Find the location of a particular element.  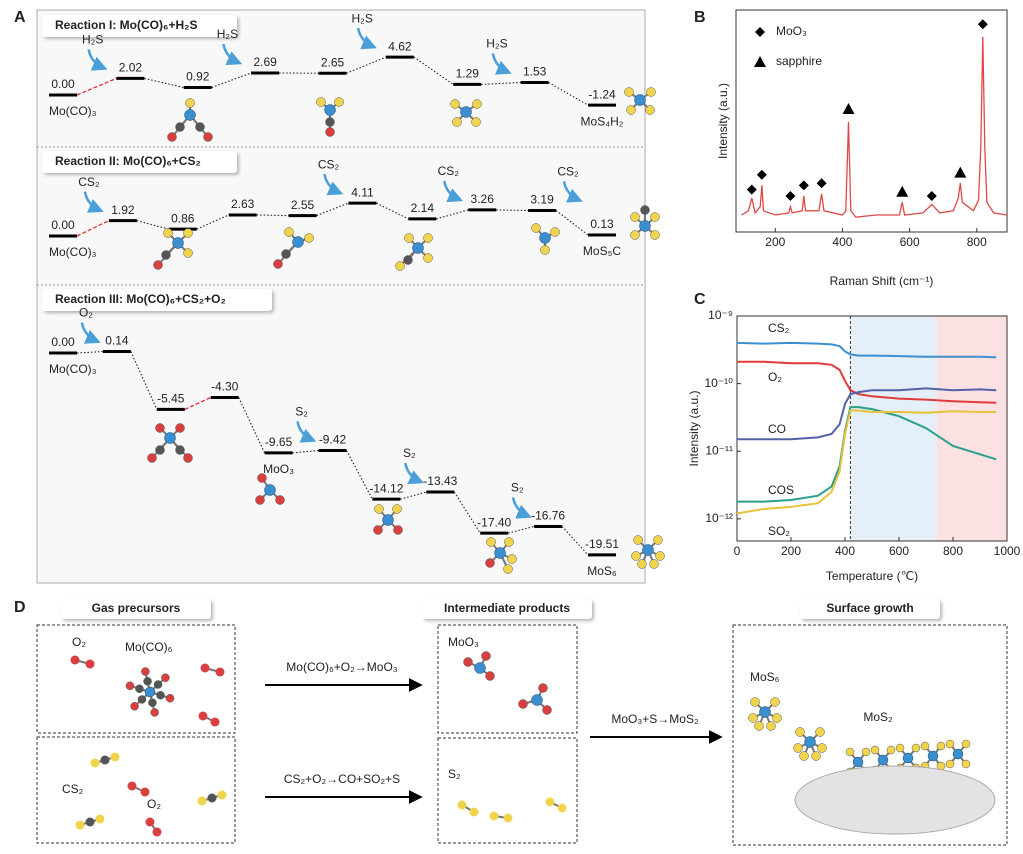

series-label: COS is located at coordinates (781, 490).